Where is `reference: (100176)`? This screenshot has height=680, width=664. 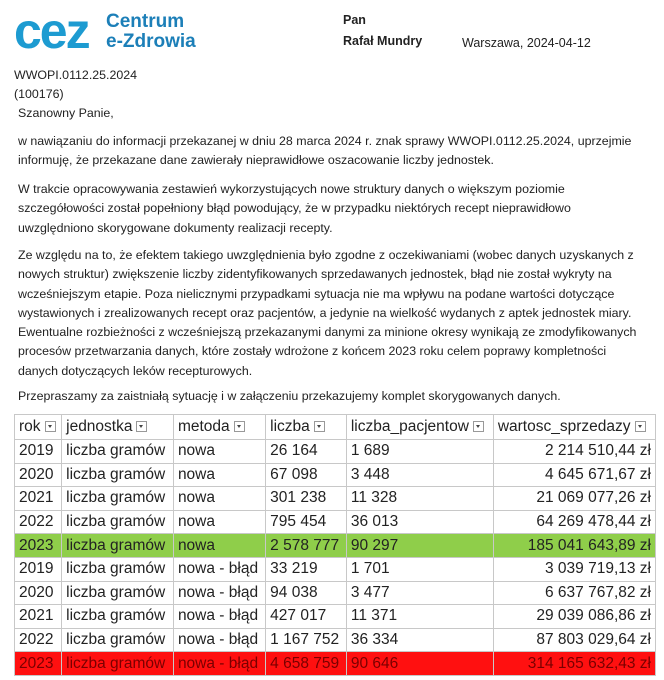
reference: (100176) is located at coordinates (39, 94).